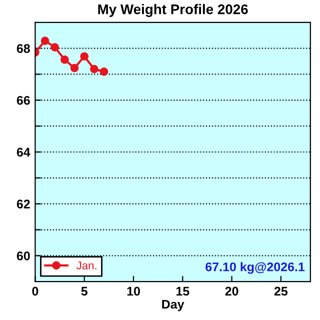  I want to click on legend-label: Jan., so click(86, 266).